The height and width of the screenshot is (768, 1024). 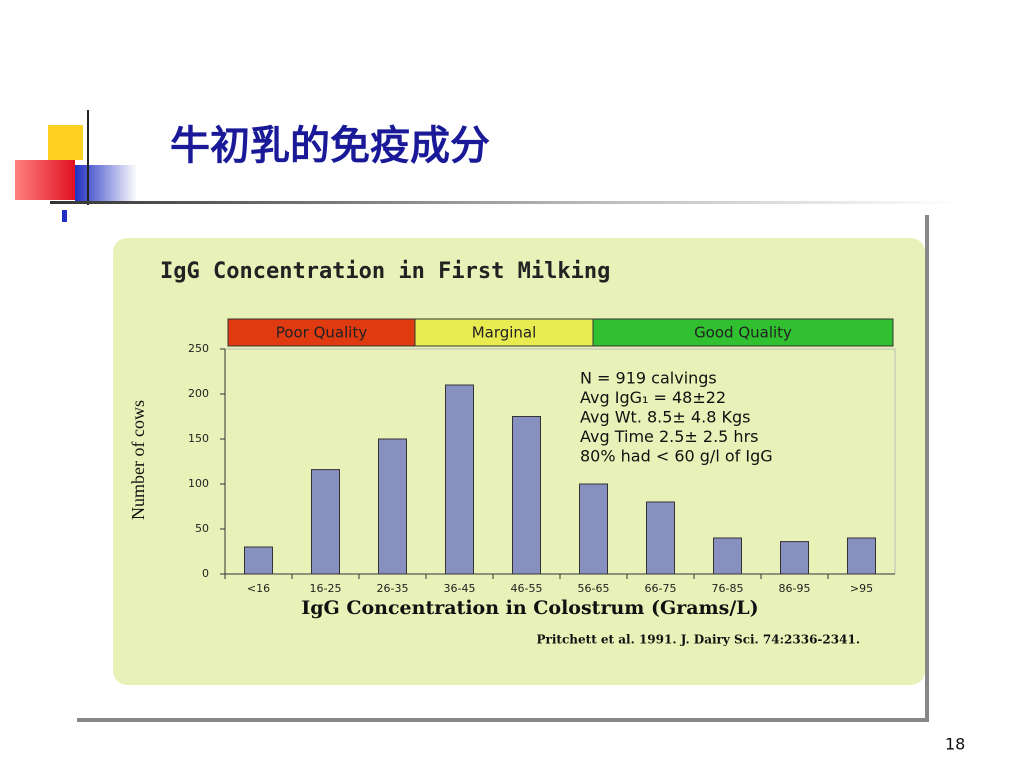 I want to click on y-tick-label: 250, so click(x=198, y=348).